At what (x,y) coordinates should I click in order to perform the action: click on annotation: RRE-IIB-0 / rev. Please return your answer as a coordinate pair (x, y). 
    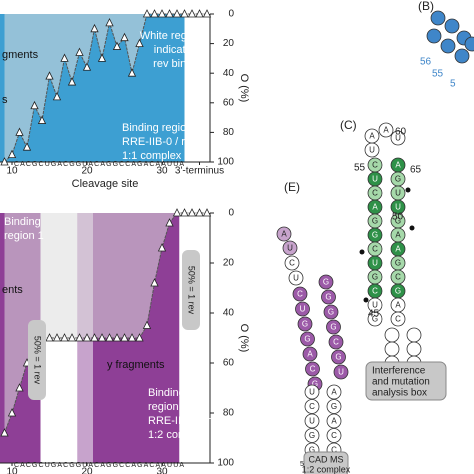
    Looking at the image, I should click on (185, 421).